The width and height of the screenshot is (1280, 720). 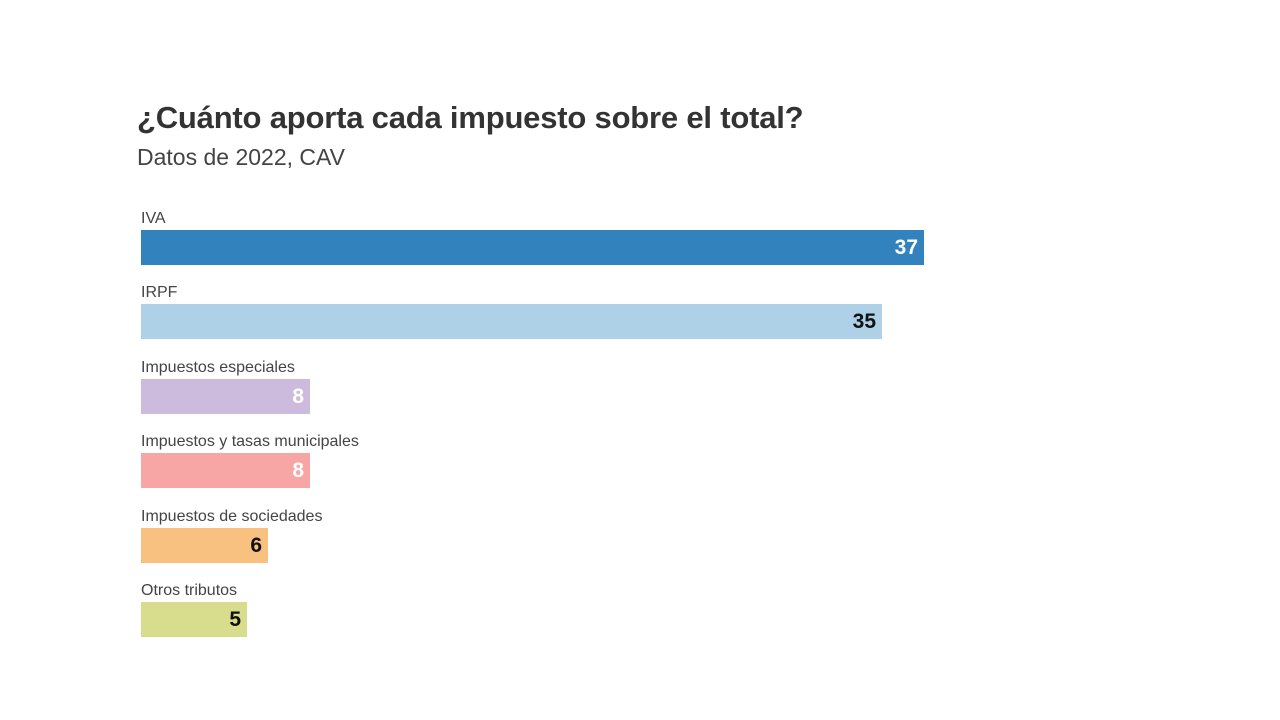 I want to click on bar-label: Otros tributos, so click(x=189, y=590).